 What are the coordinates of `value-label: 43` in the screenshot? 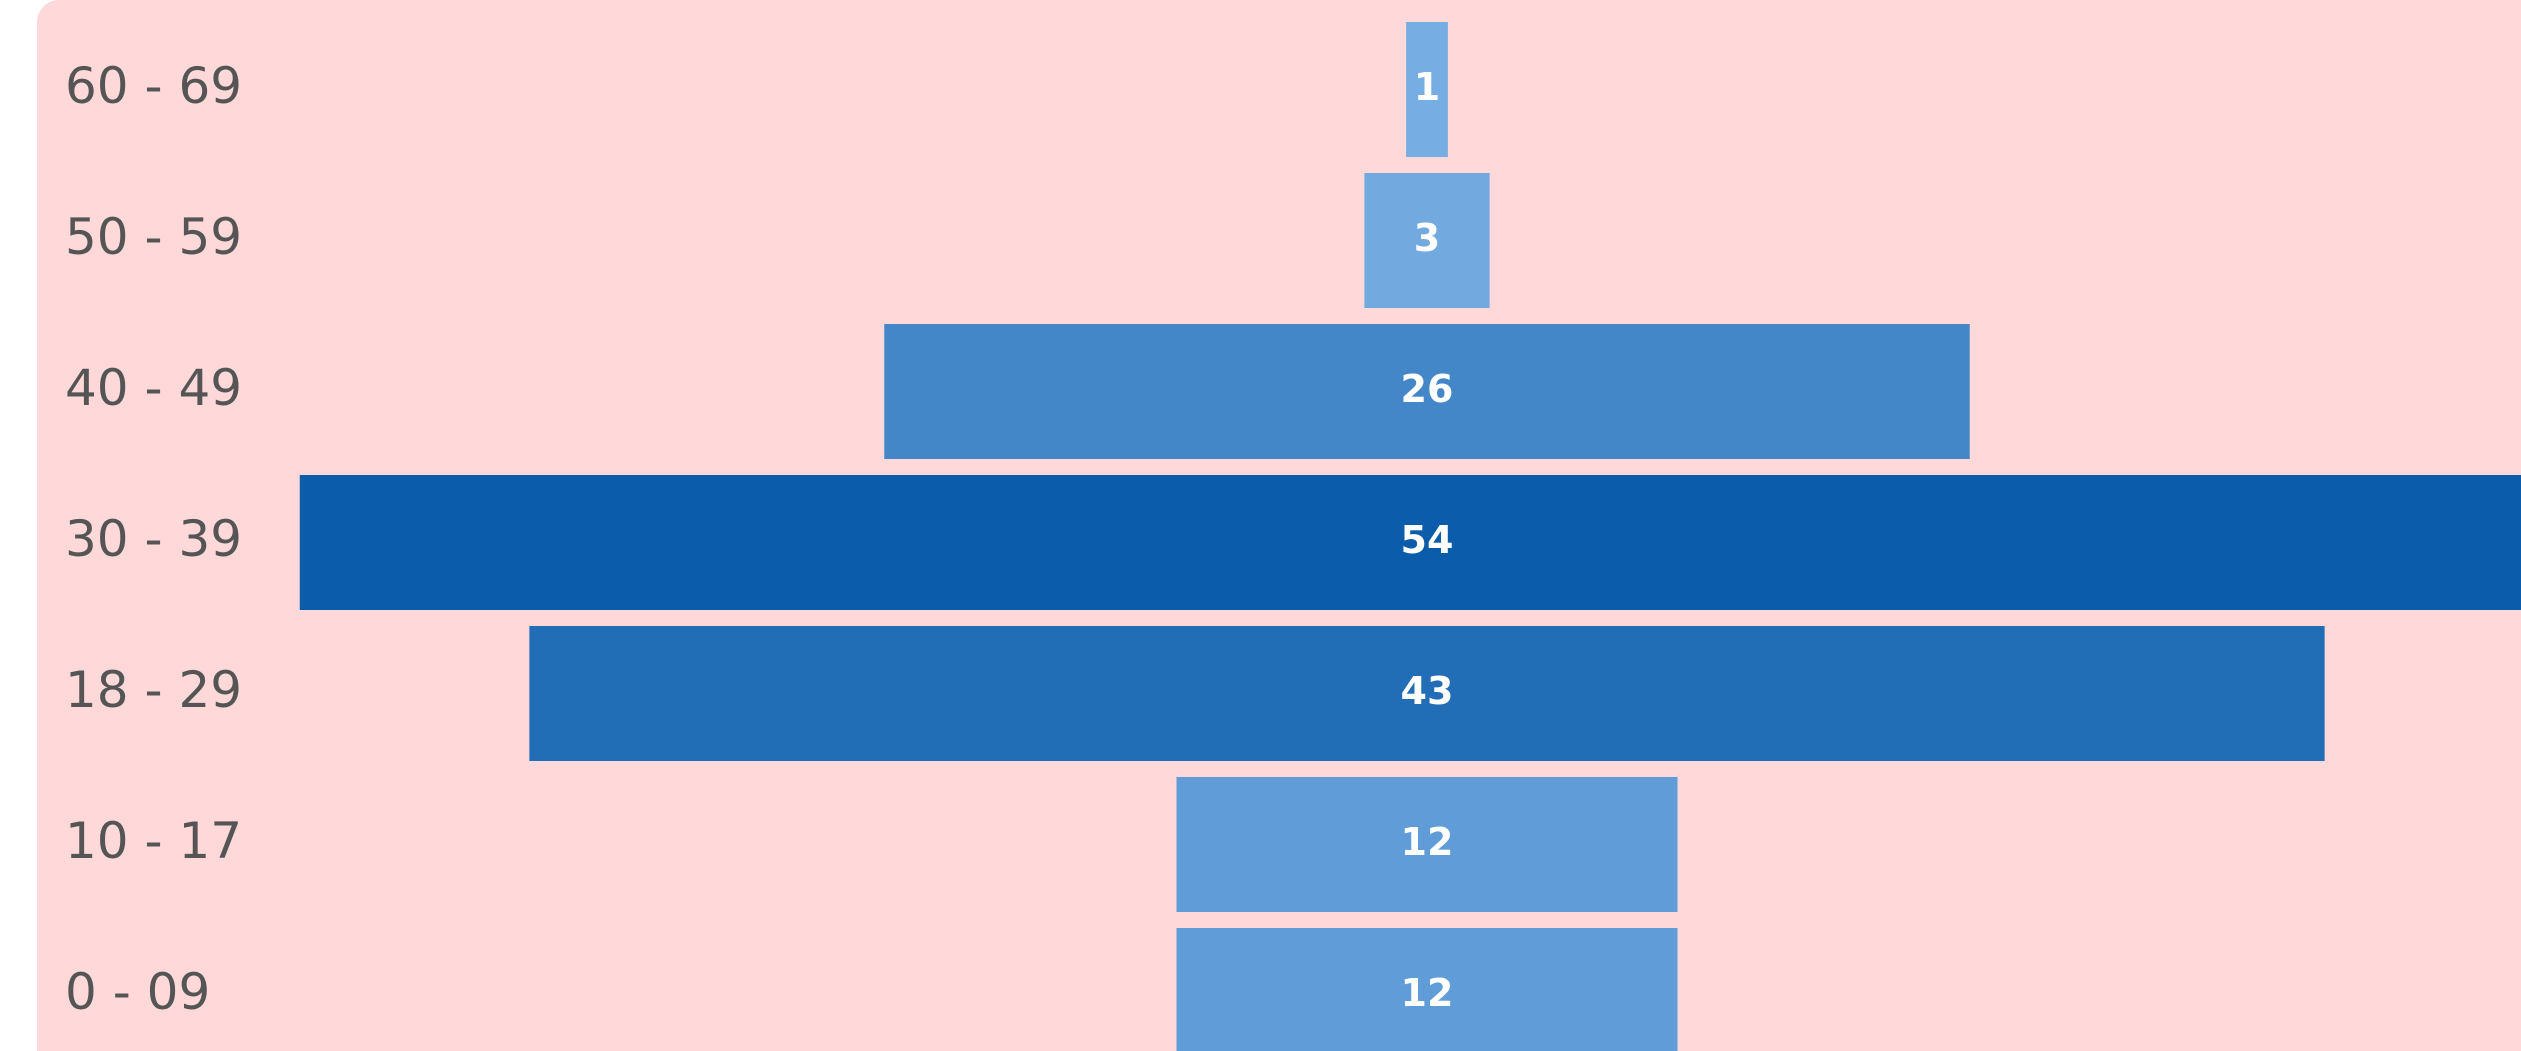 It's located at (1427, 691).